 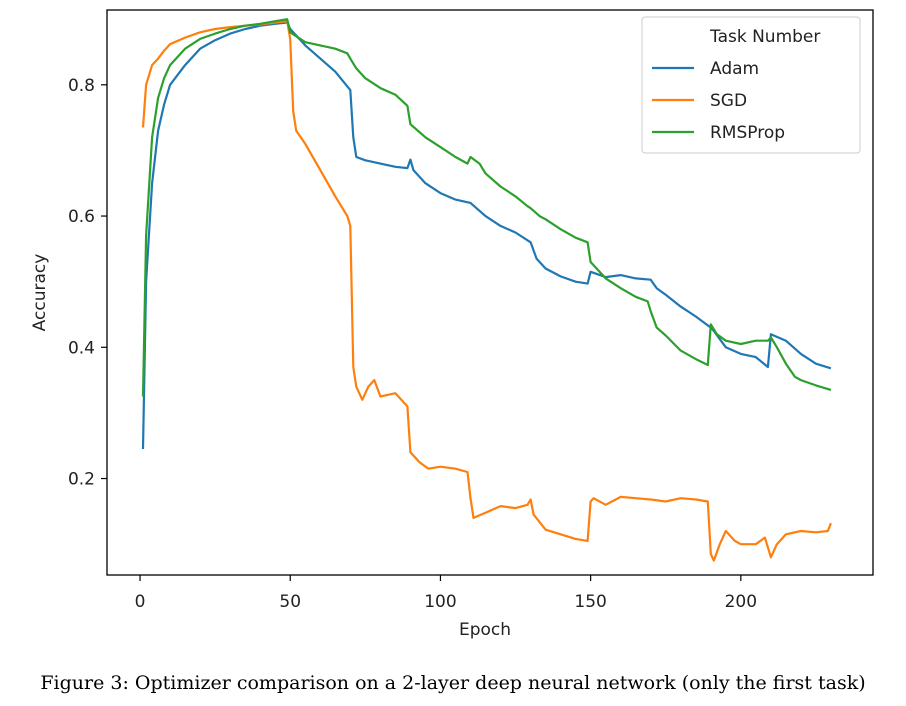 What do you see at coordinates (290, 602) in the screenshot?
I see `x-tick-label: 50` at bounding box center [290, 602].